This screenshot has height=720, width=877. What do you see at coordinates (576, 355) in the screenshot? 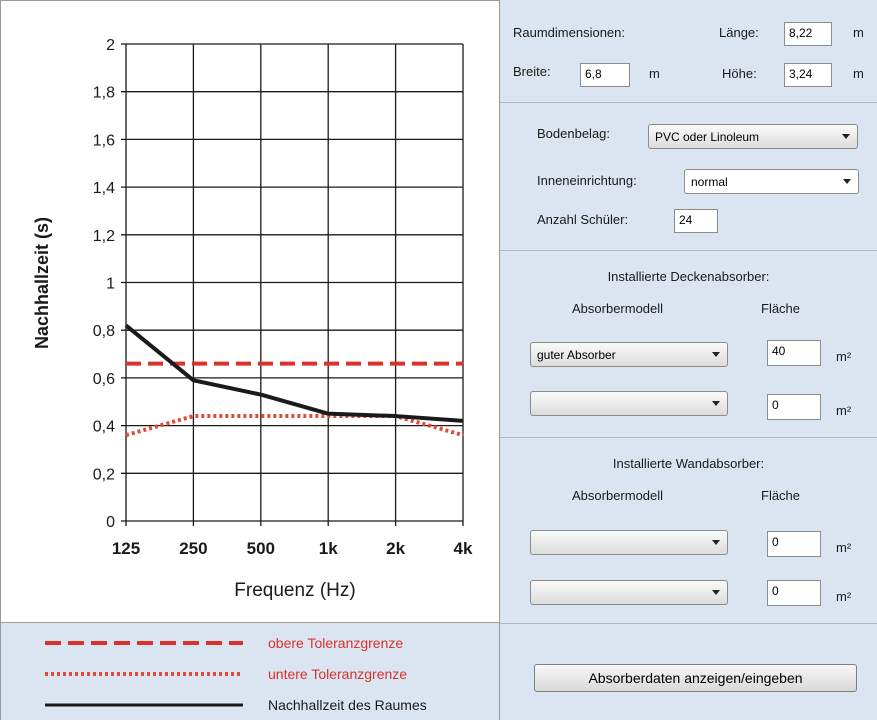
I see `ceiling-model-dropdown-1-value: guter Absorber` at bounding box center [576, 355].